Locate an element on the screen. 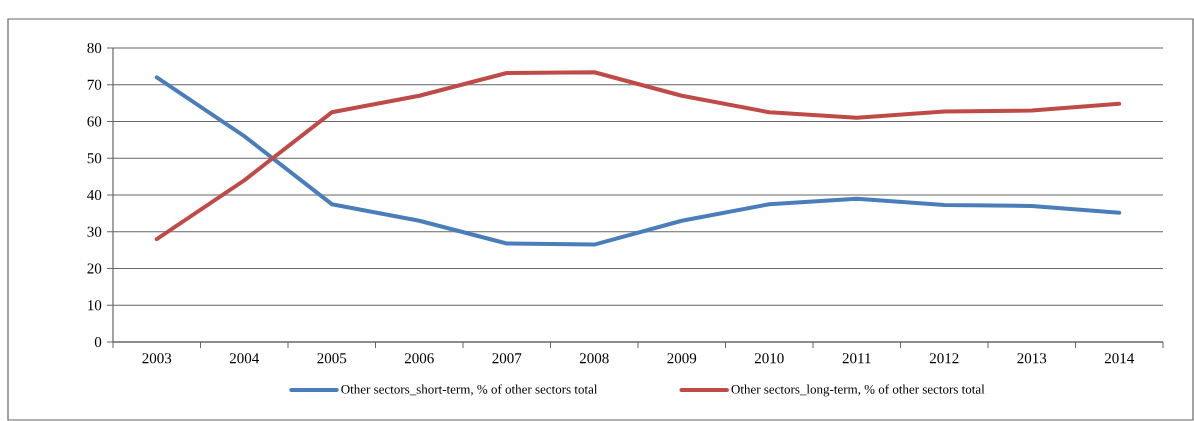  y-tick-label: 30 is located at coordinates (94, 231).